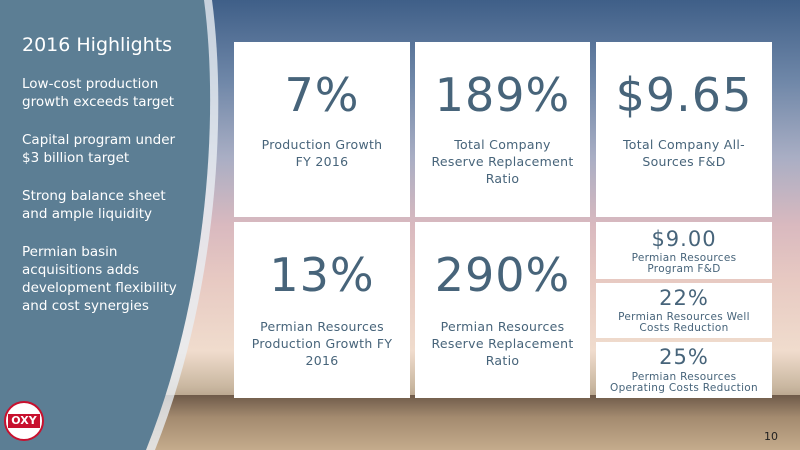 The height and width of the screenshot is (450, 800). What do you see at coordinates (684, 322) in the screenshot?
I see `tile-label: Permian Resources Well Costs Reduction` at bounding box center [684, 322].